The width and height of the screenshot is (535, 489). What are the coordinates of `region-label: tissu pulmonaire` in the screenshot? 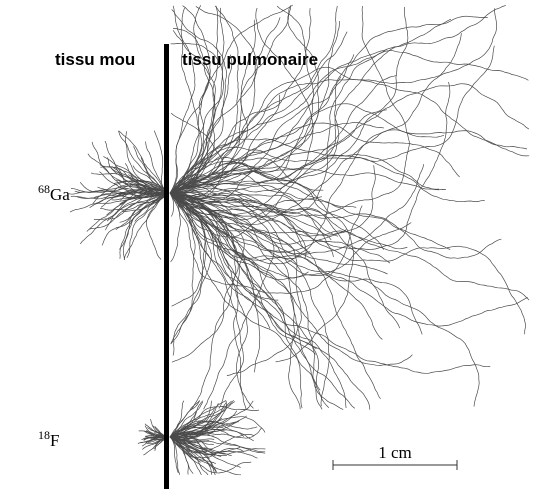 It's located at (250, 59).